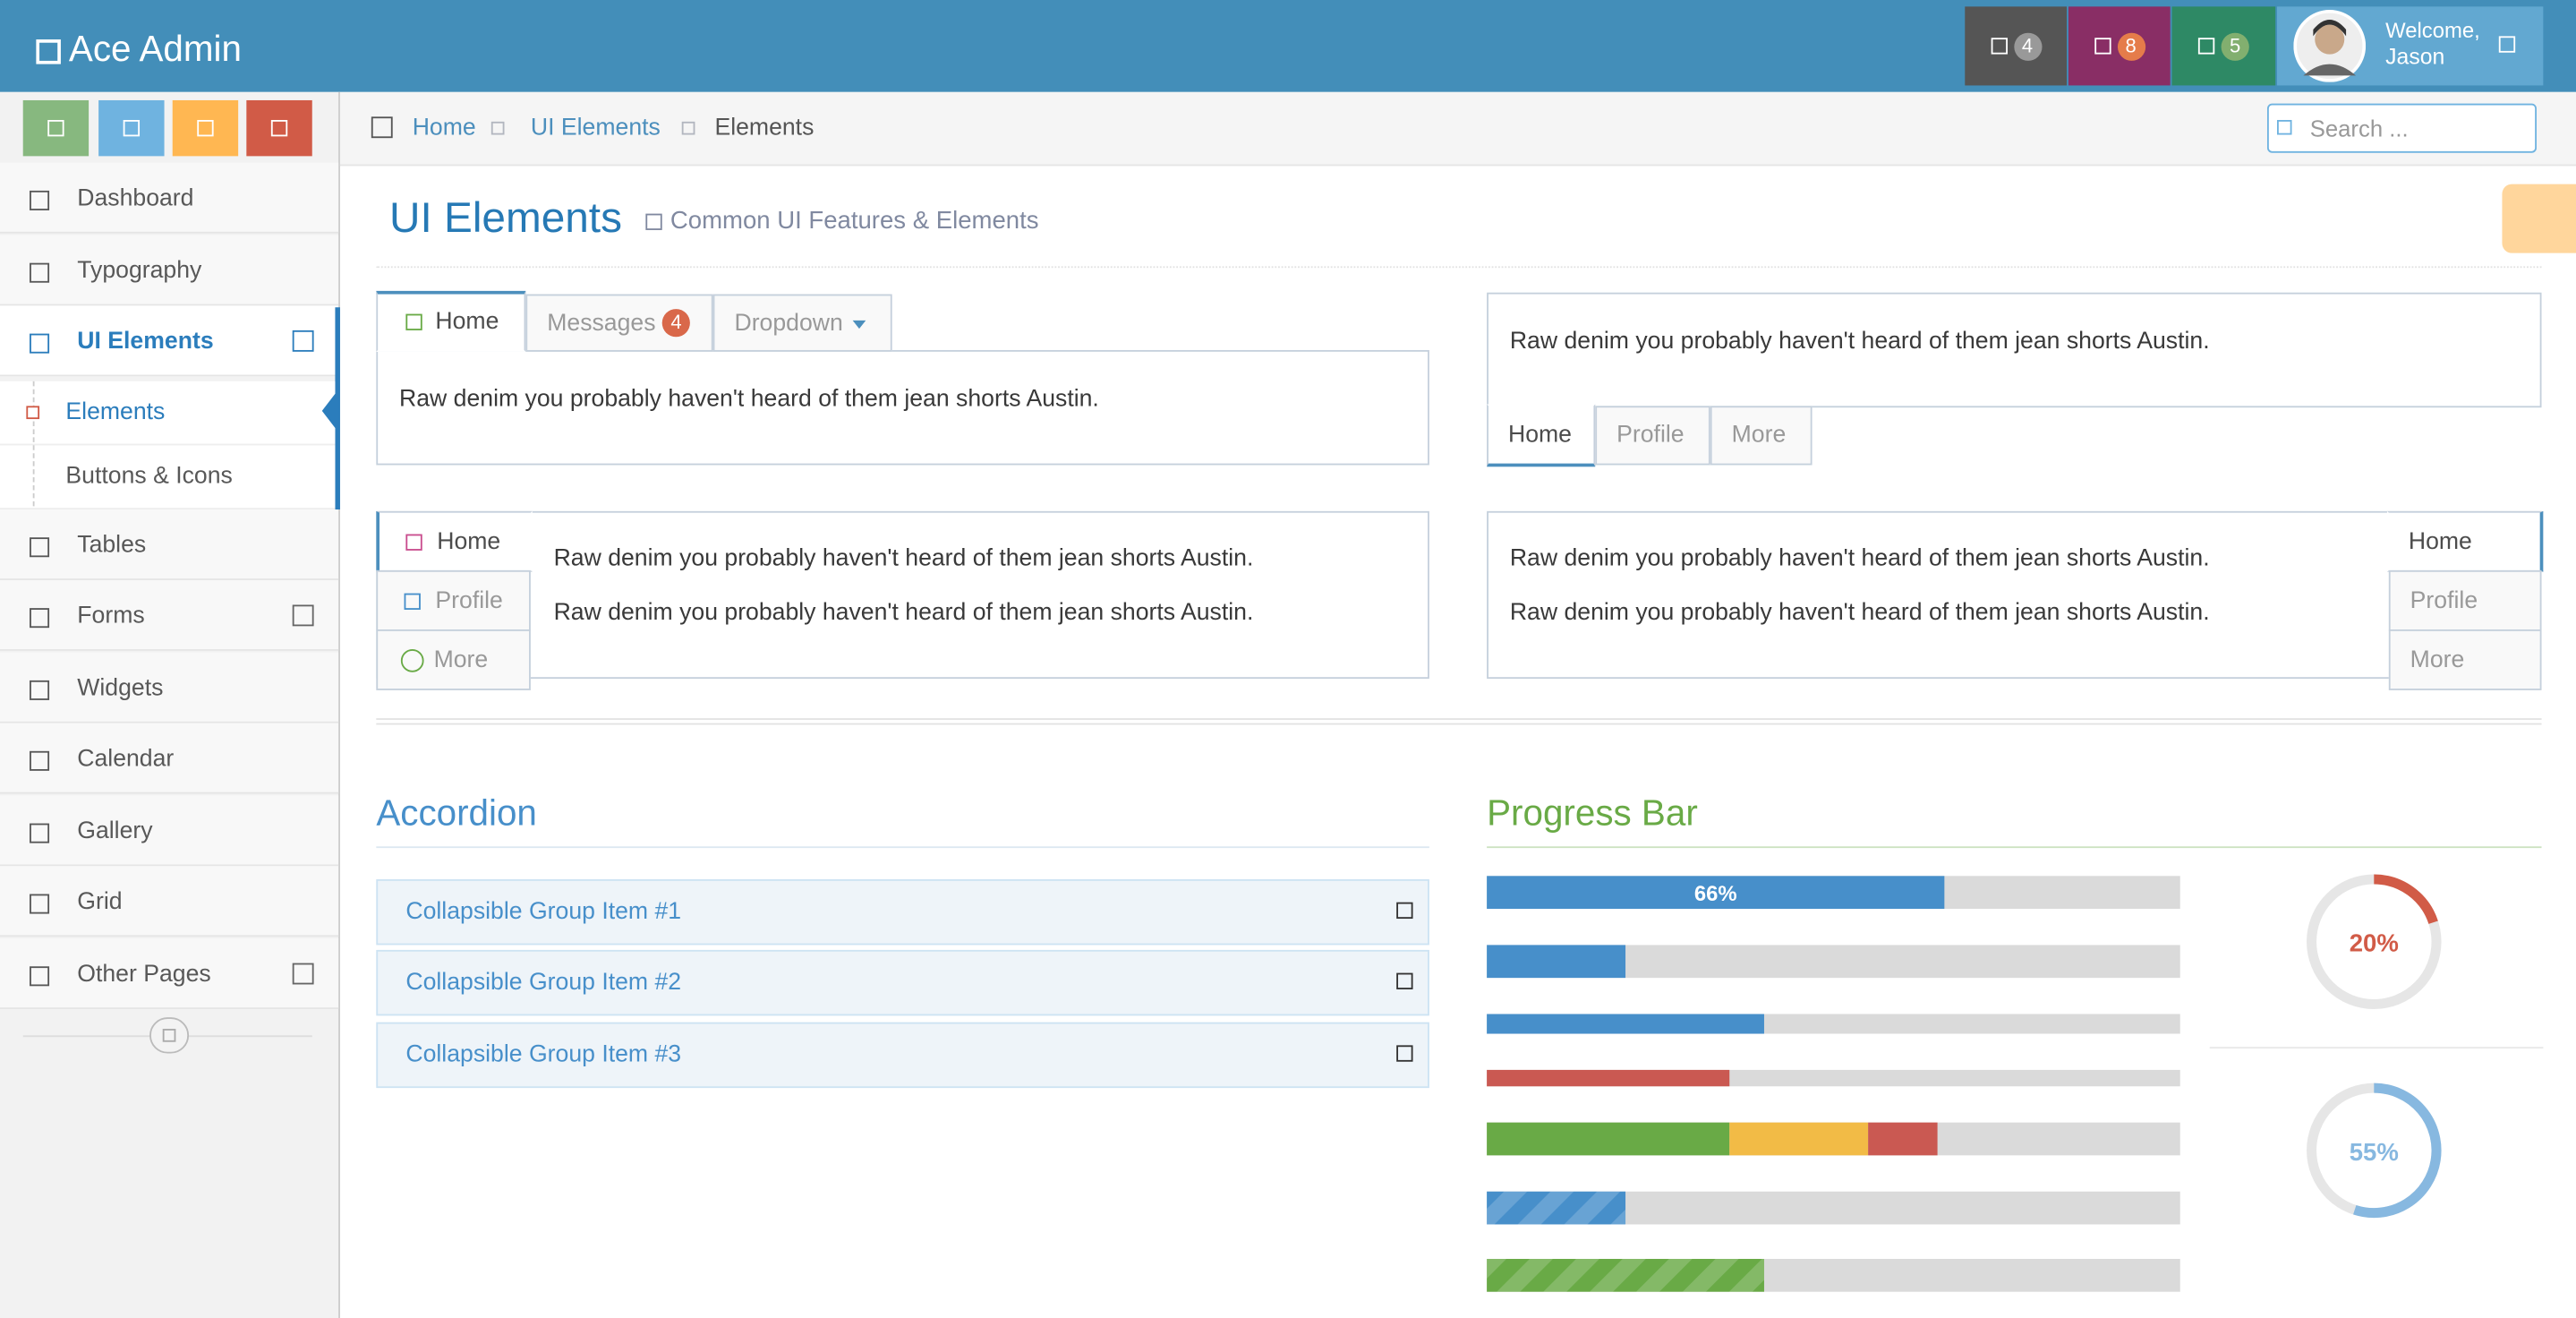 This screenshot has height=1318, width=2576. Describe the element at coordinates (2432, 30) in the screenshot. I see `welcome: Welcome,` at that location.